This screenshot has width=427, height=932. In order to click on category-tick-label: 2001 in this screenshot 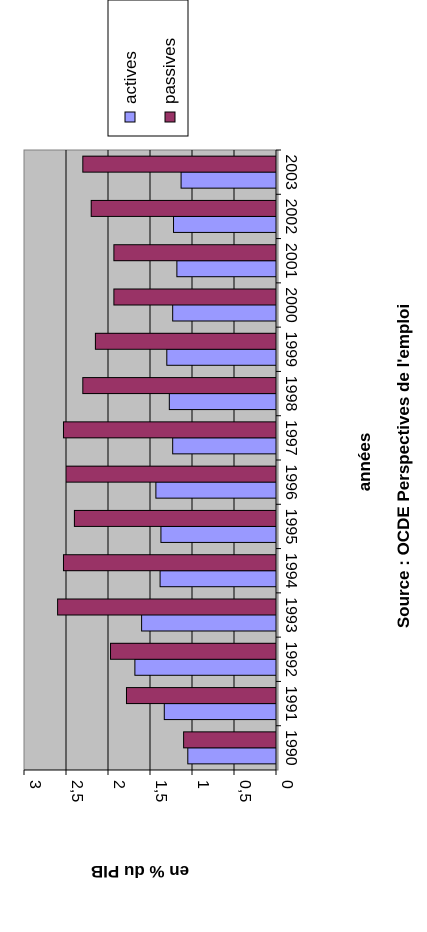, I will do `click(290, 261)`.